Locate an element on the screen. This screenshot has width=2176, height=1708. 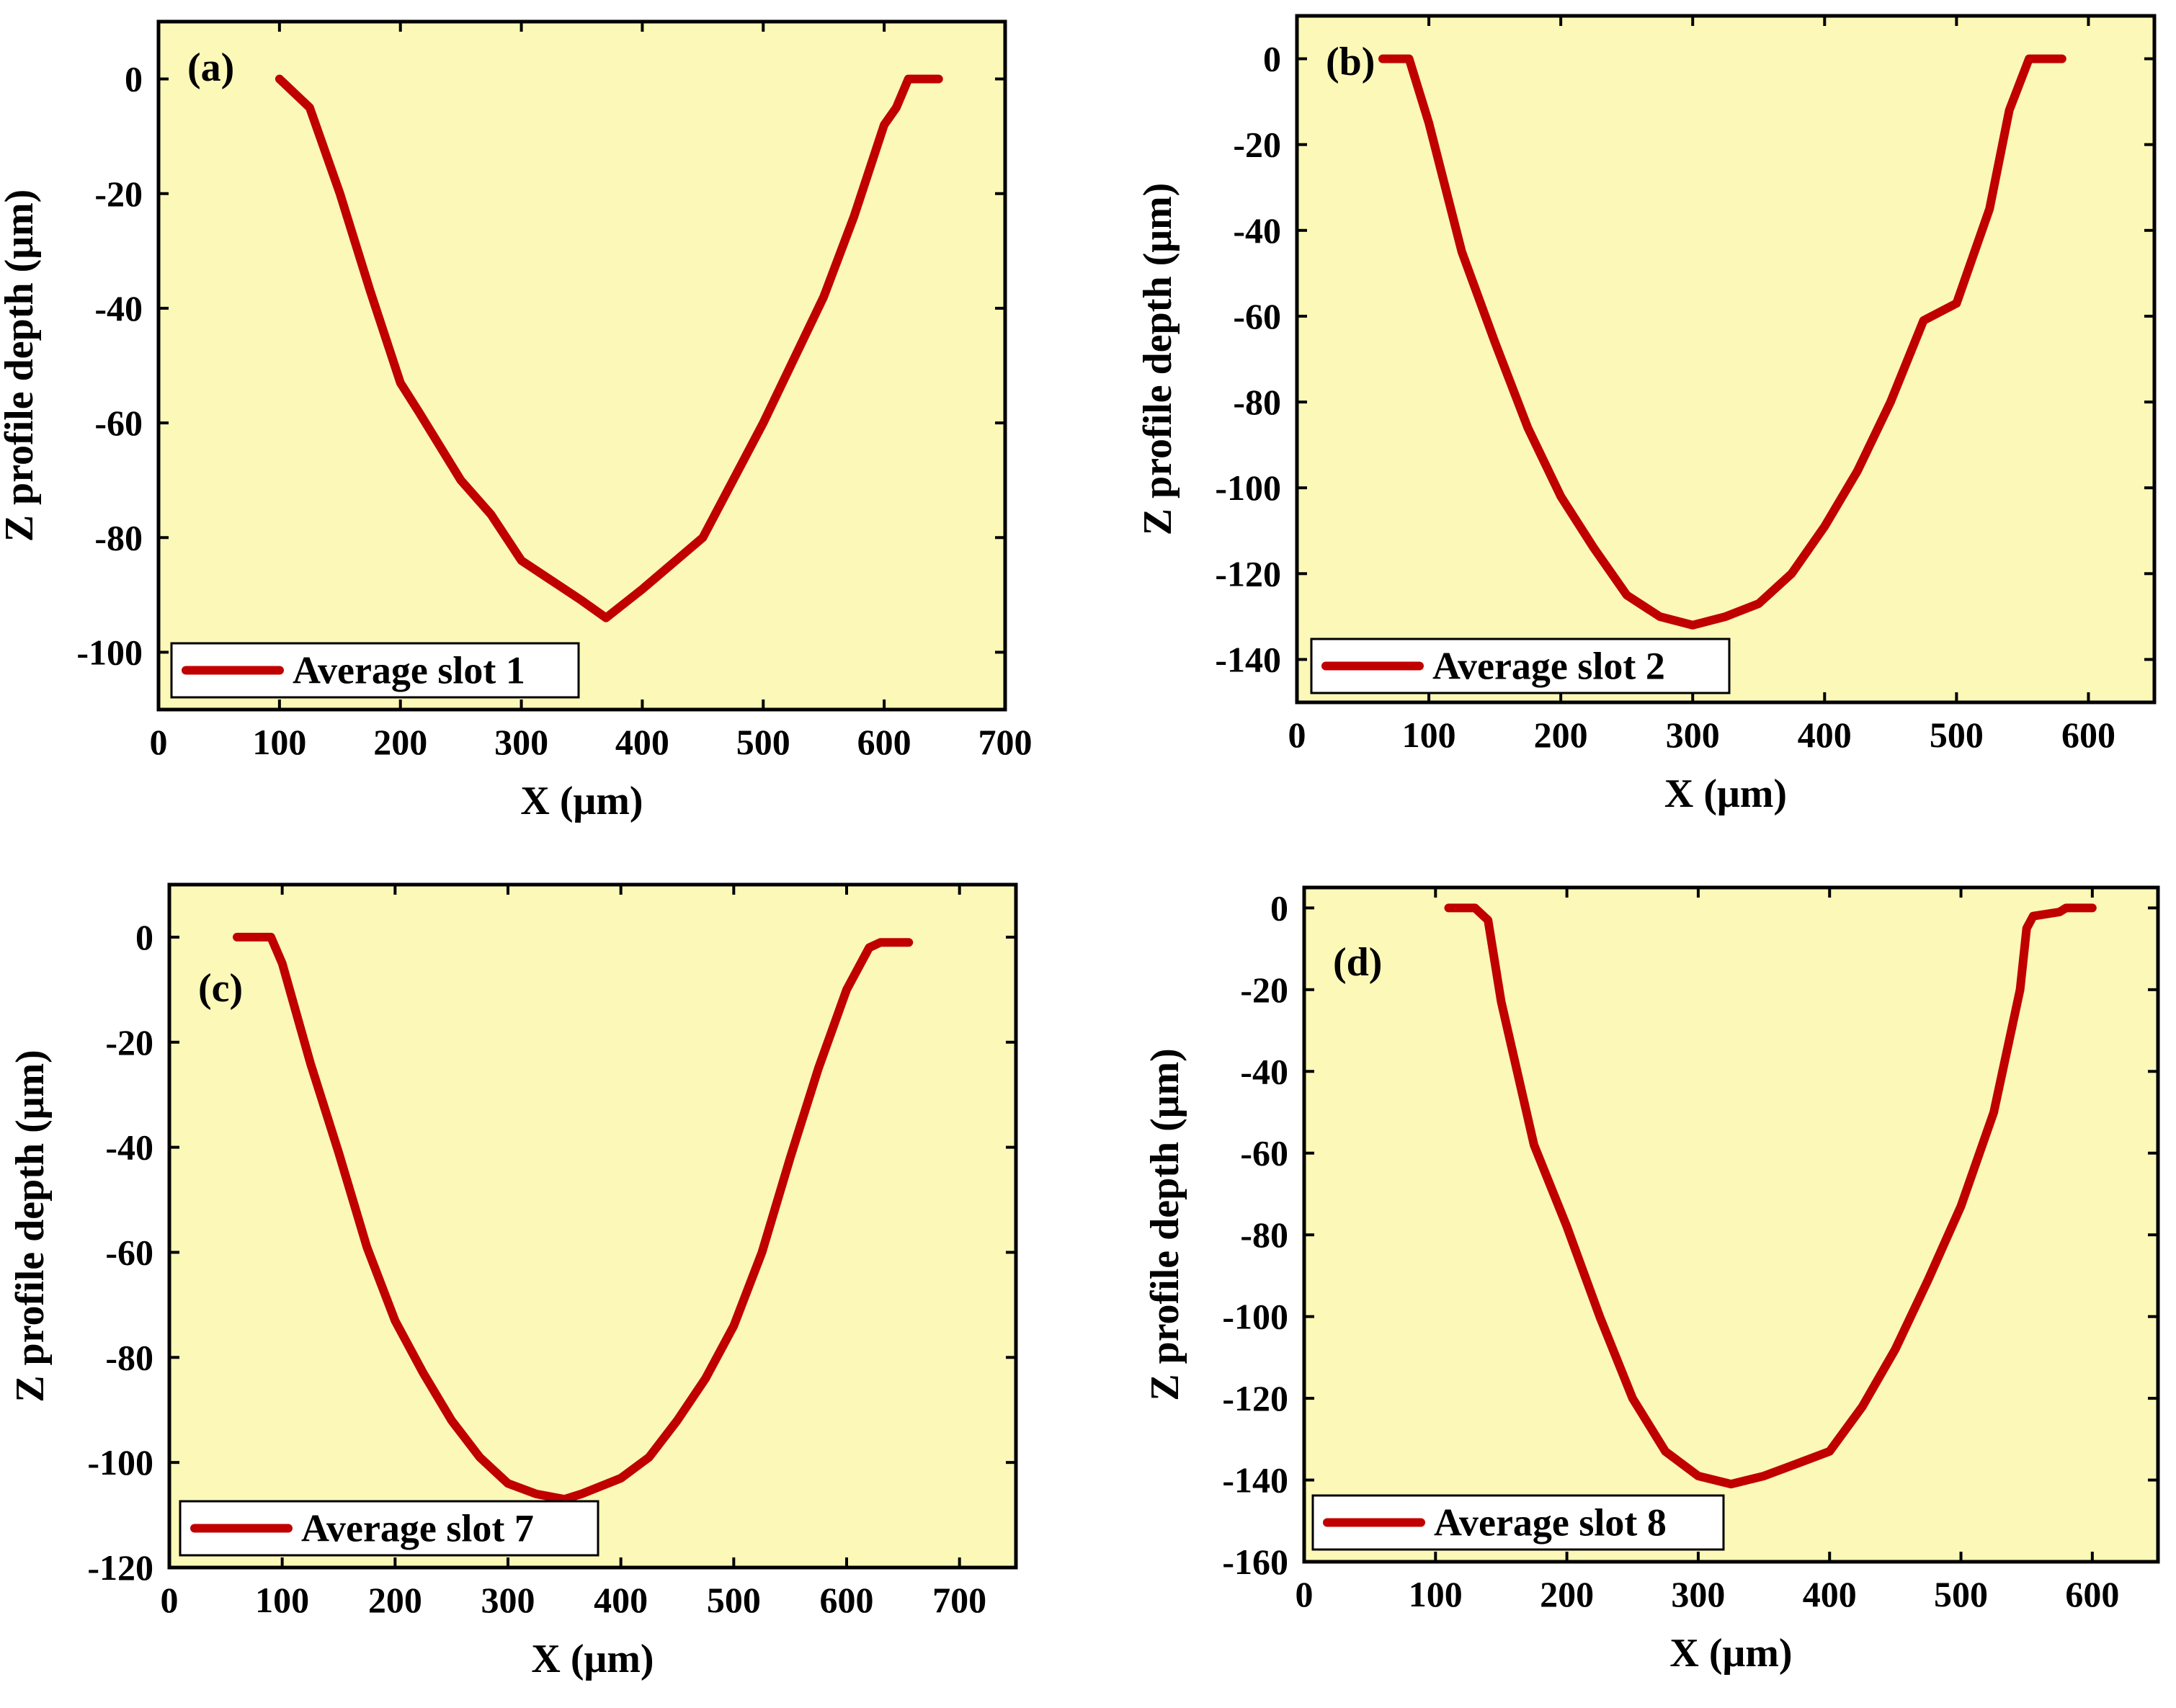
panel-label: (c) is located at coordinates (220, 988).